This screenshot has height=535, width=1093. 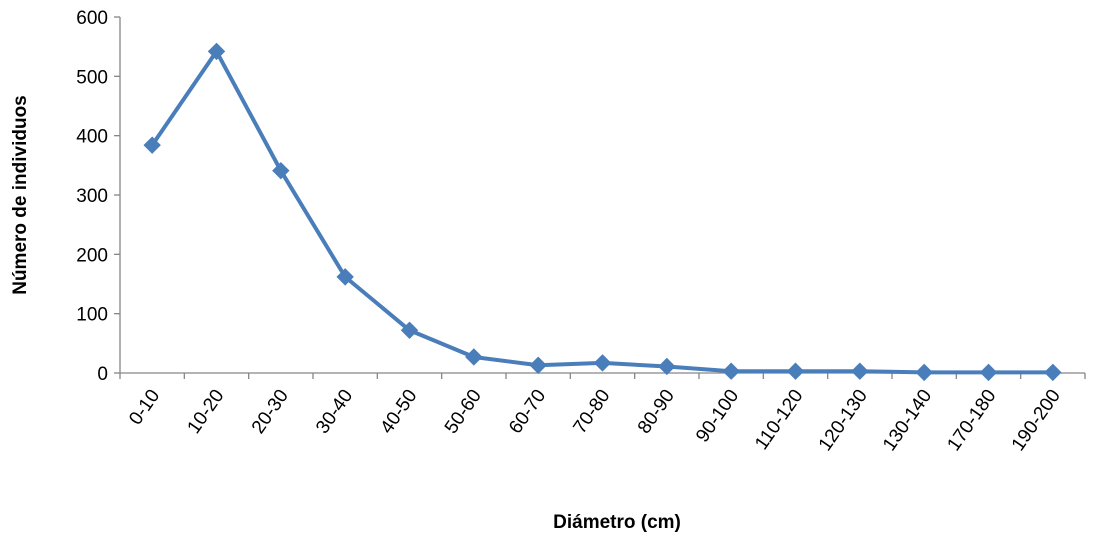 I want to click on x-tick-label: 10-20, so click(x=206, y=412).